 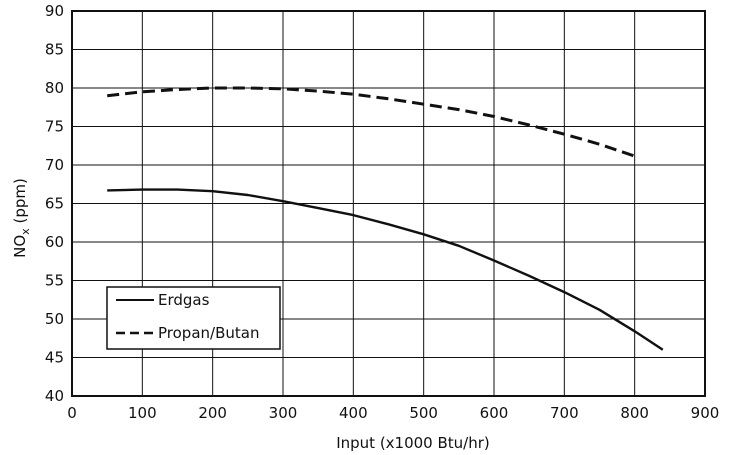 What do you see at coordinates (212, 413) in the screenshot?
I see `x-tick-label: 200` at bounding box center [212, 413].